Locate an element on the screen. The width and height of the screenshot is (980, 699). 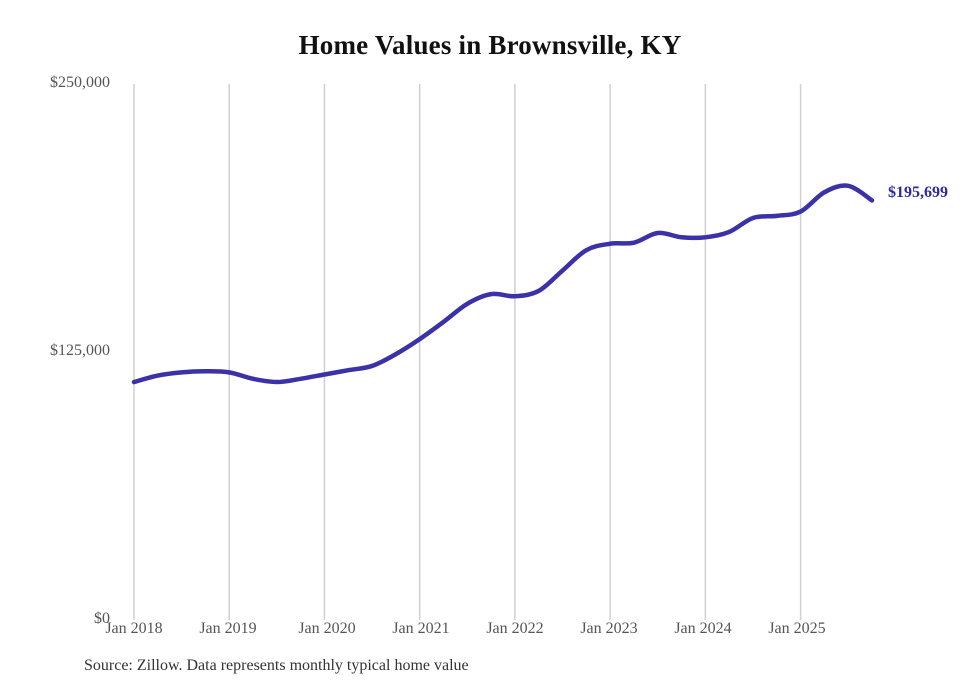
y-axis-tick-250000: $250,000 is located at coordinates (60, 83).